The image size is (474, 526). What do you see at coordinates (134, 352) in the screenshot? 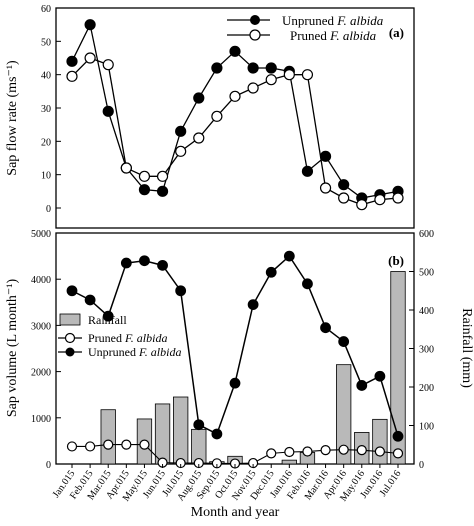
I see `legend-unpruned-label-b: Unpruned F. albida` at bounding box center [134, 352].